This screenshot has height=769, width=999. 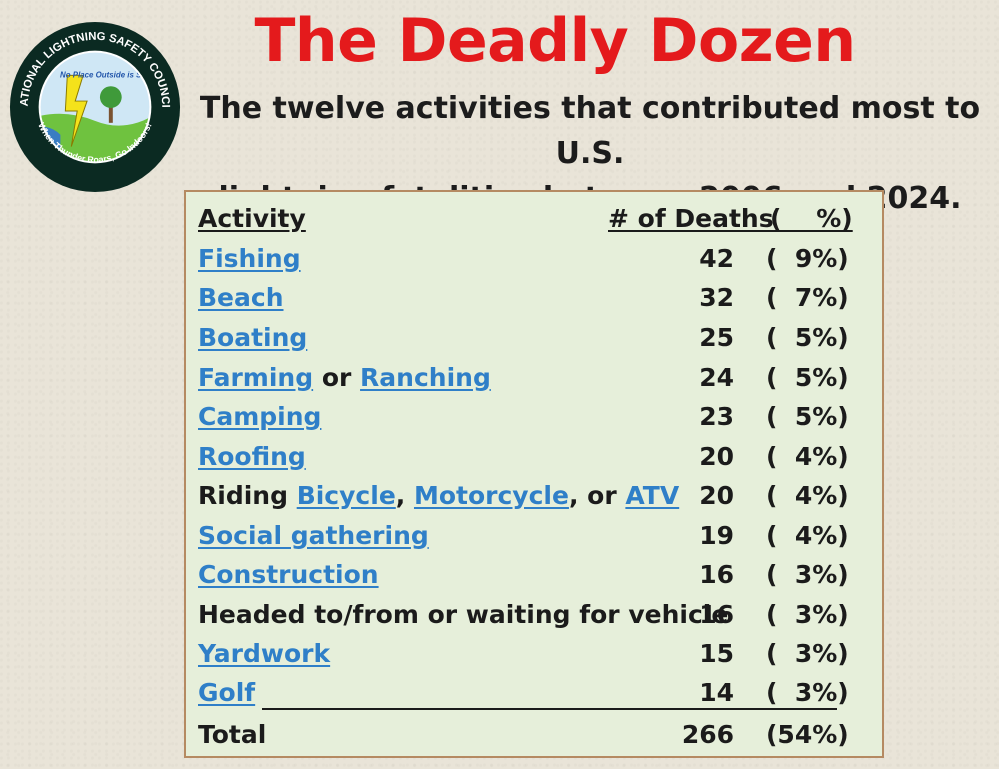 I want to click on table-header-row: Activity # of Deaths ( %), so click(x=536, y=219).